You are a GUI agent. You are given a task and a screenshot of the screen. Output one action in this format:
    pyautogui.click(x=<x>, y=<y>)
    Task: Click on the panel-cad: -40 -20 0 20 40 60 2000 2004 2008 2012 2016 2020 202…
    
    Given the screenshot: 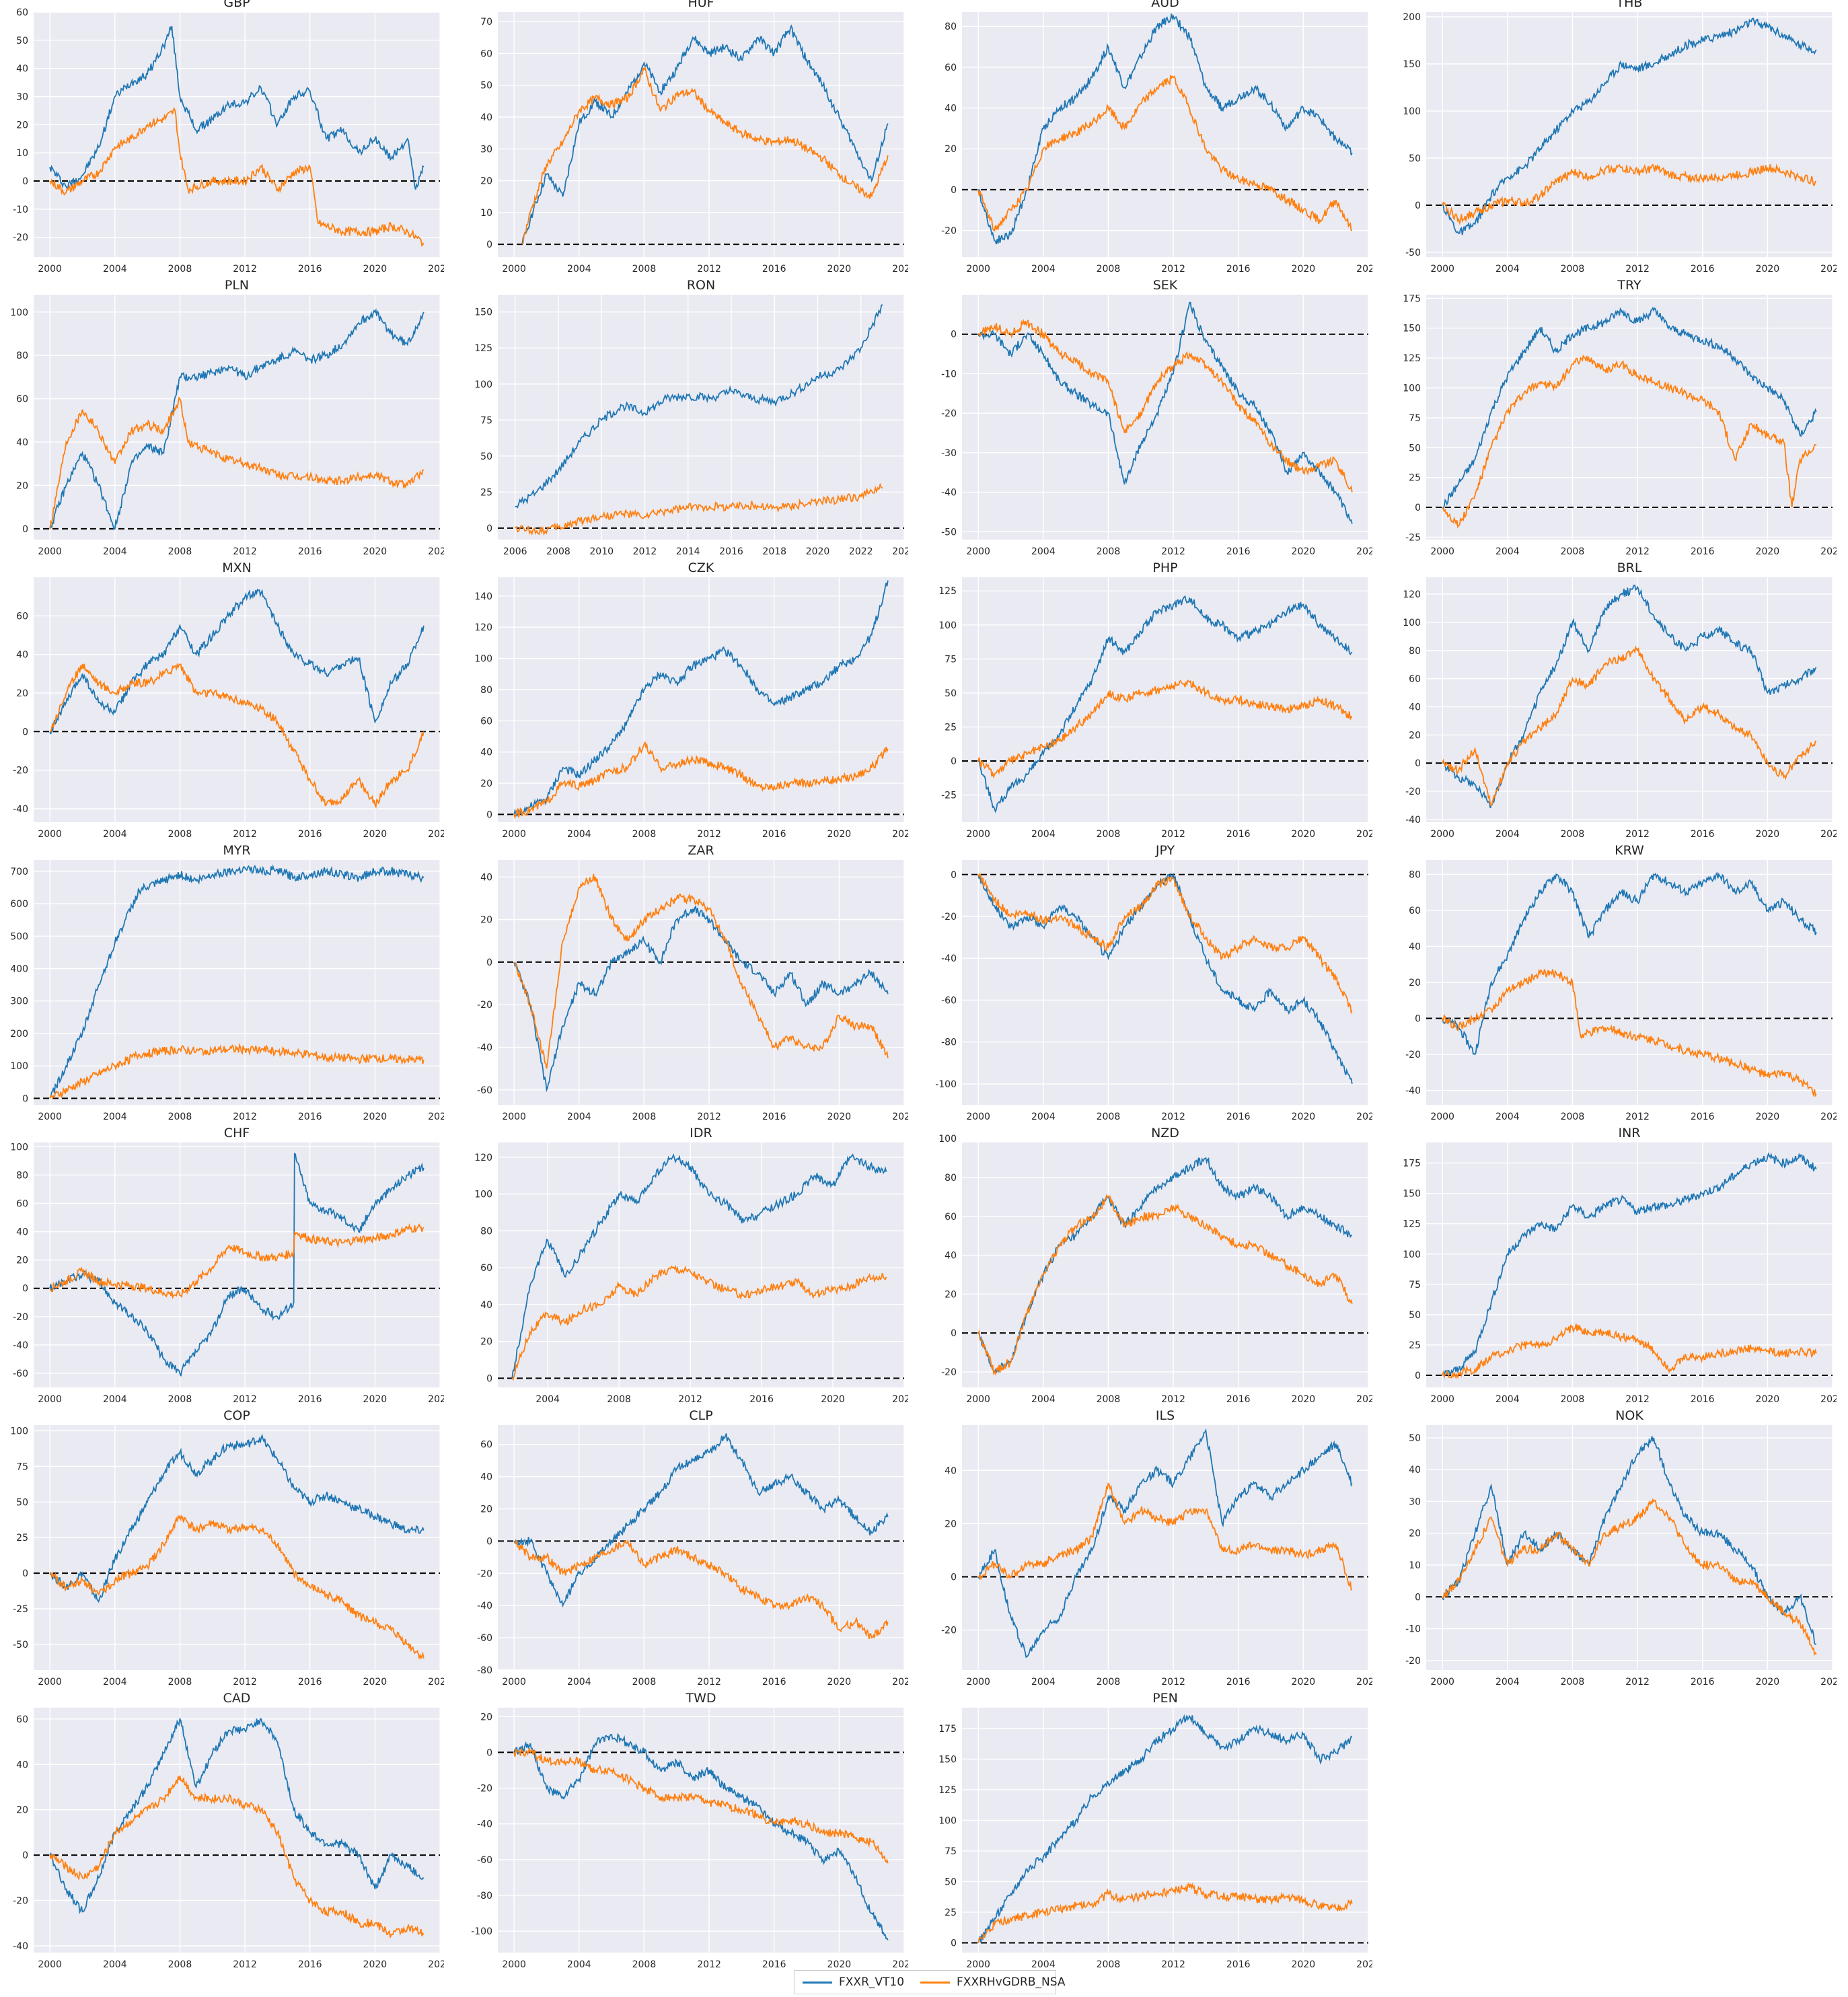 What is the action you would take?
    pyautogui.click(x=228, y=1831)
    